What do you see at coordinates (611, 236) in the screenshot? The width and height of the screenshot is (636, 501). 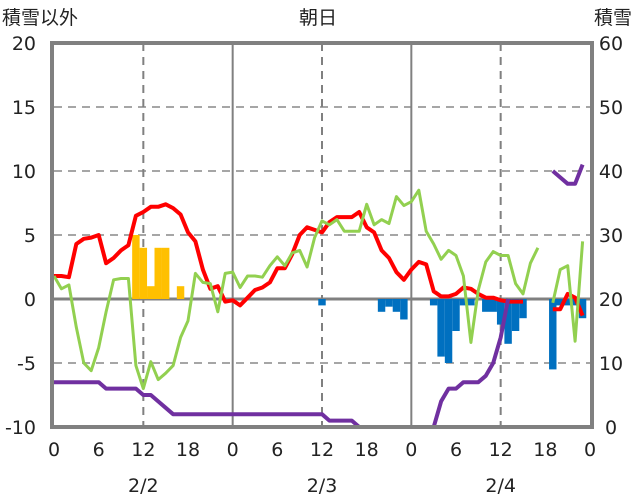 I see `y-right-tick-label: 30` at bounding box center [611, 236].